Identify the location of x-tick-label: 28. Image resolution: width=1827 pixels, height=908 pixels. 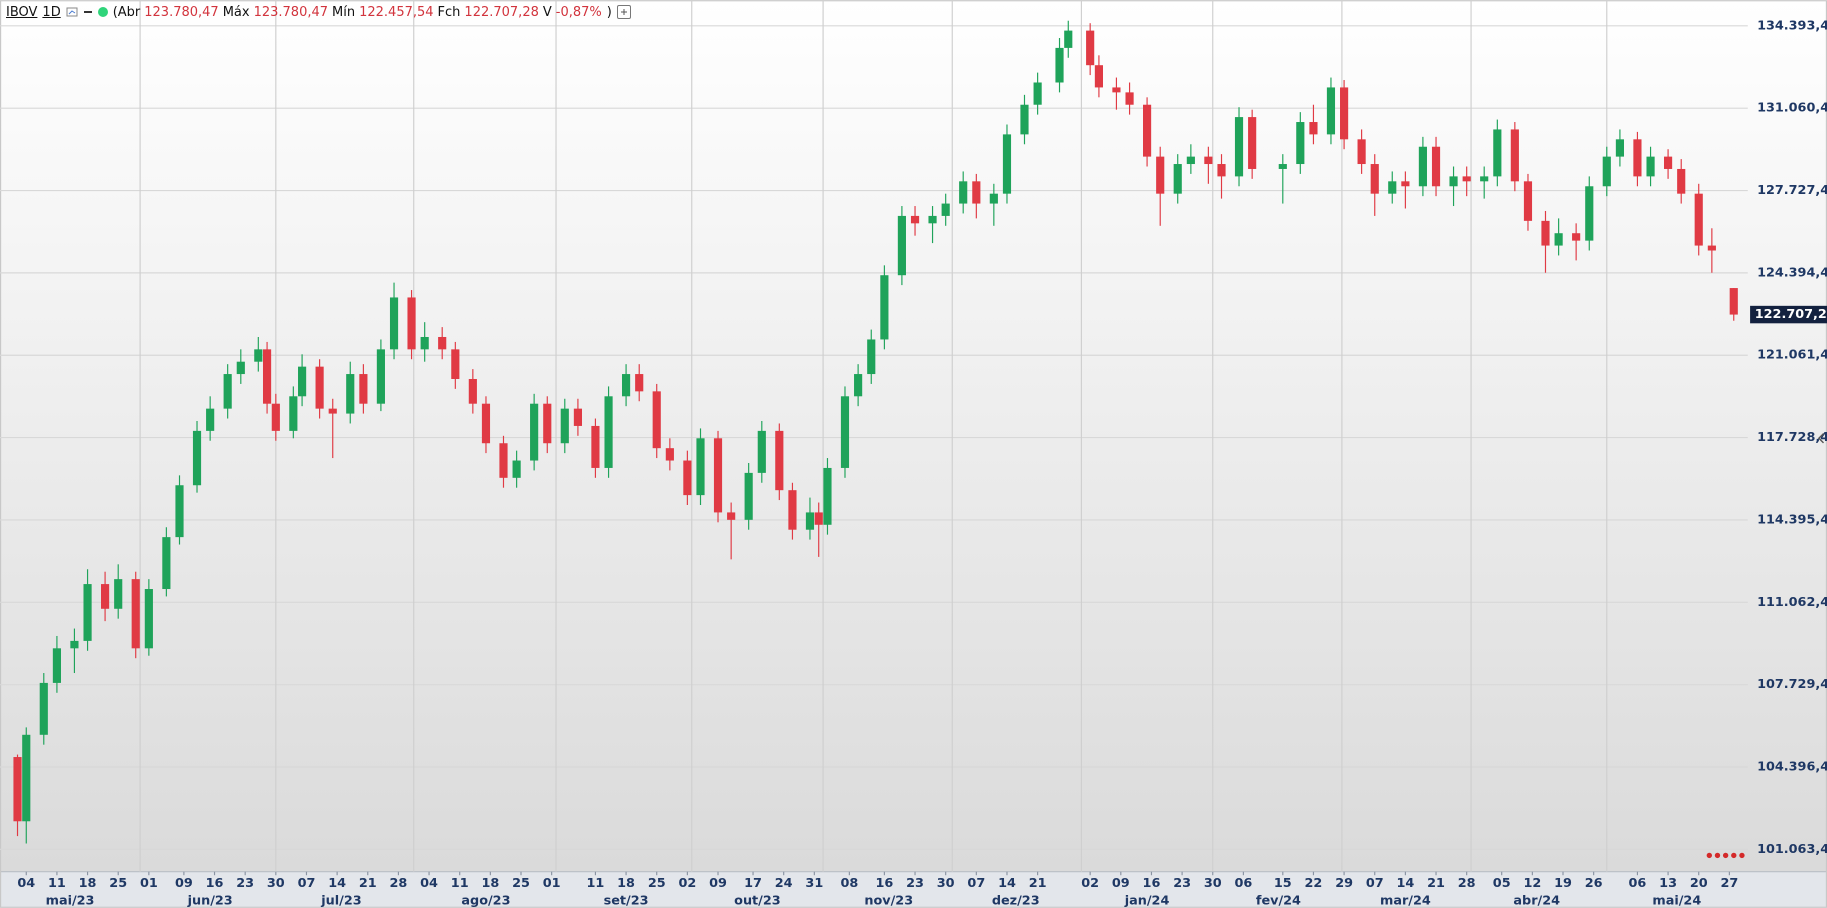
(1467, 883).